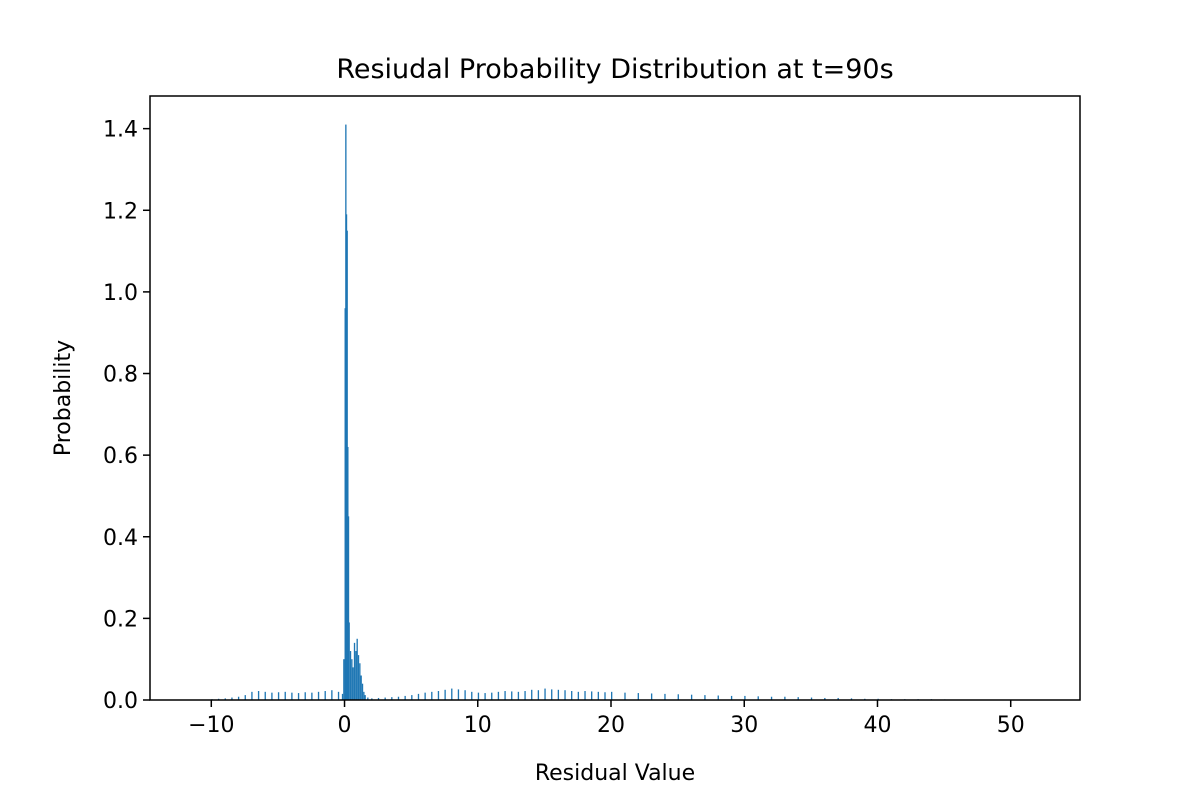 The image size is (1200, 800). What do you see at coordinates (120, 130) in the screenshot?
I see `y-tick-label: 1.4` at bounding box center [120, 130].